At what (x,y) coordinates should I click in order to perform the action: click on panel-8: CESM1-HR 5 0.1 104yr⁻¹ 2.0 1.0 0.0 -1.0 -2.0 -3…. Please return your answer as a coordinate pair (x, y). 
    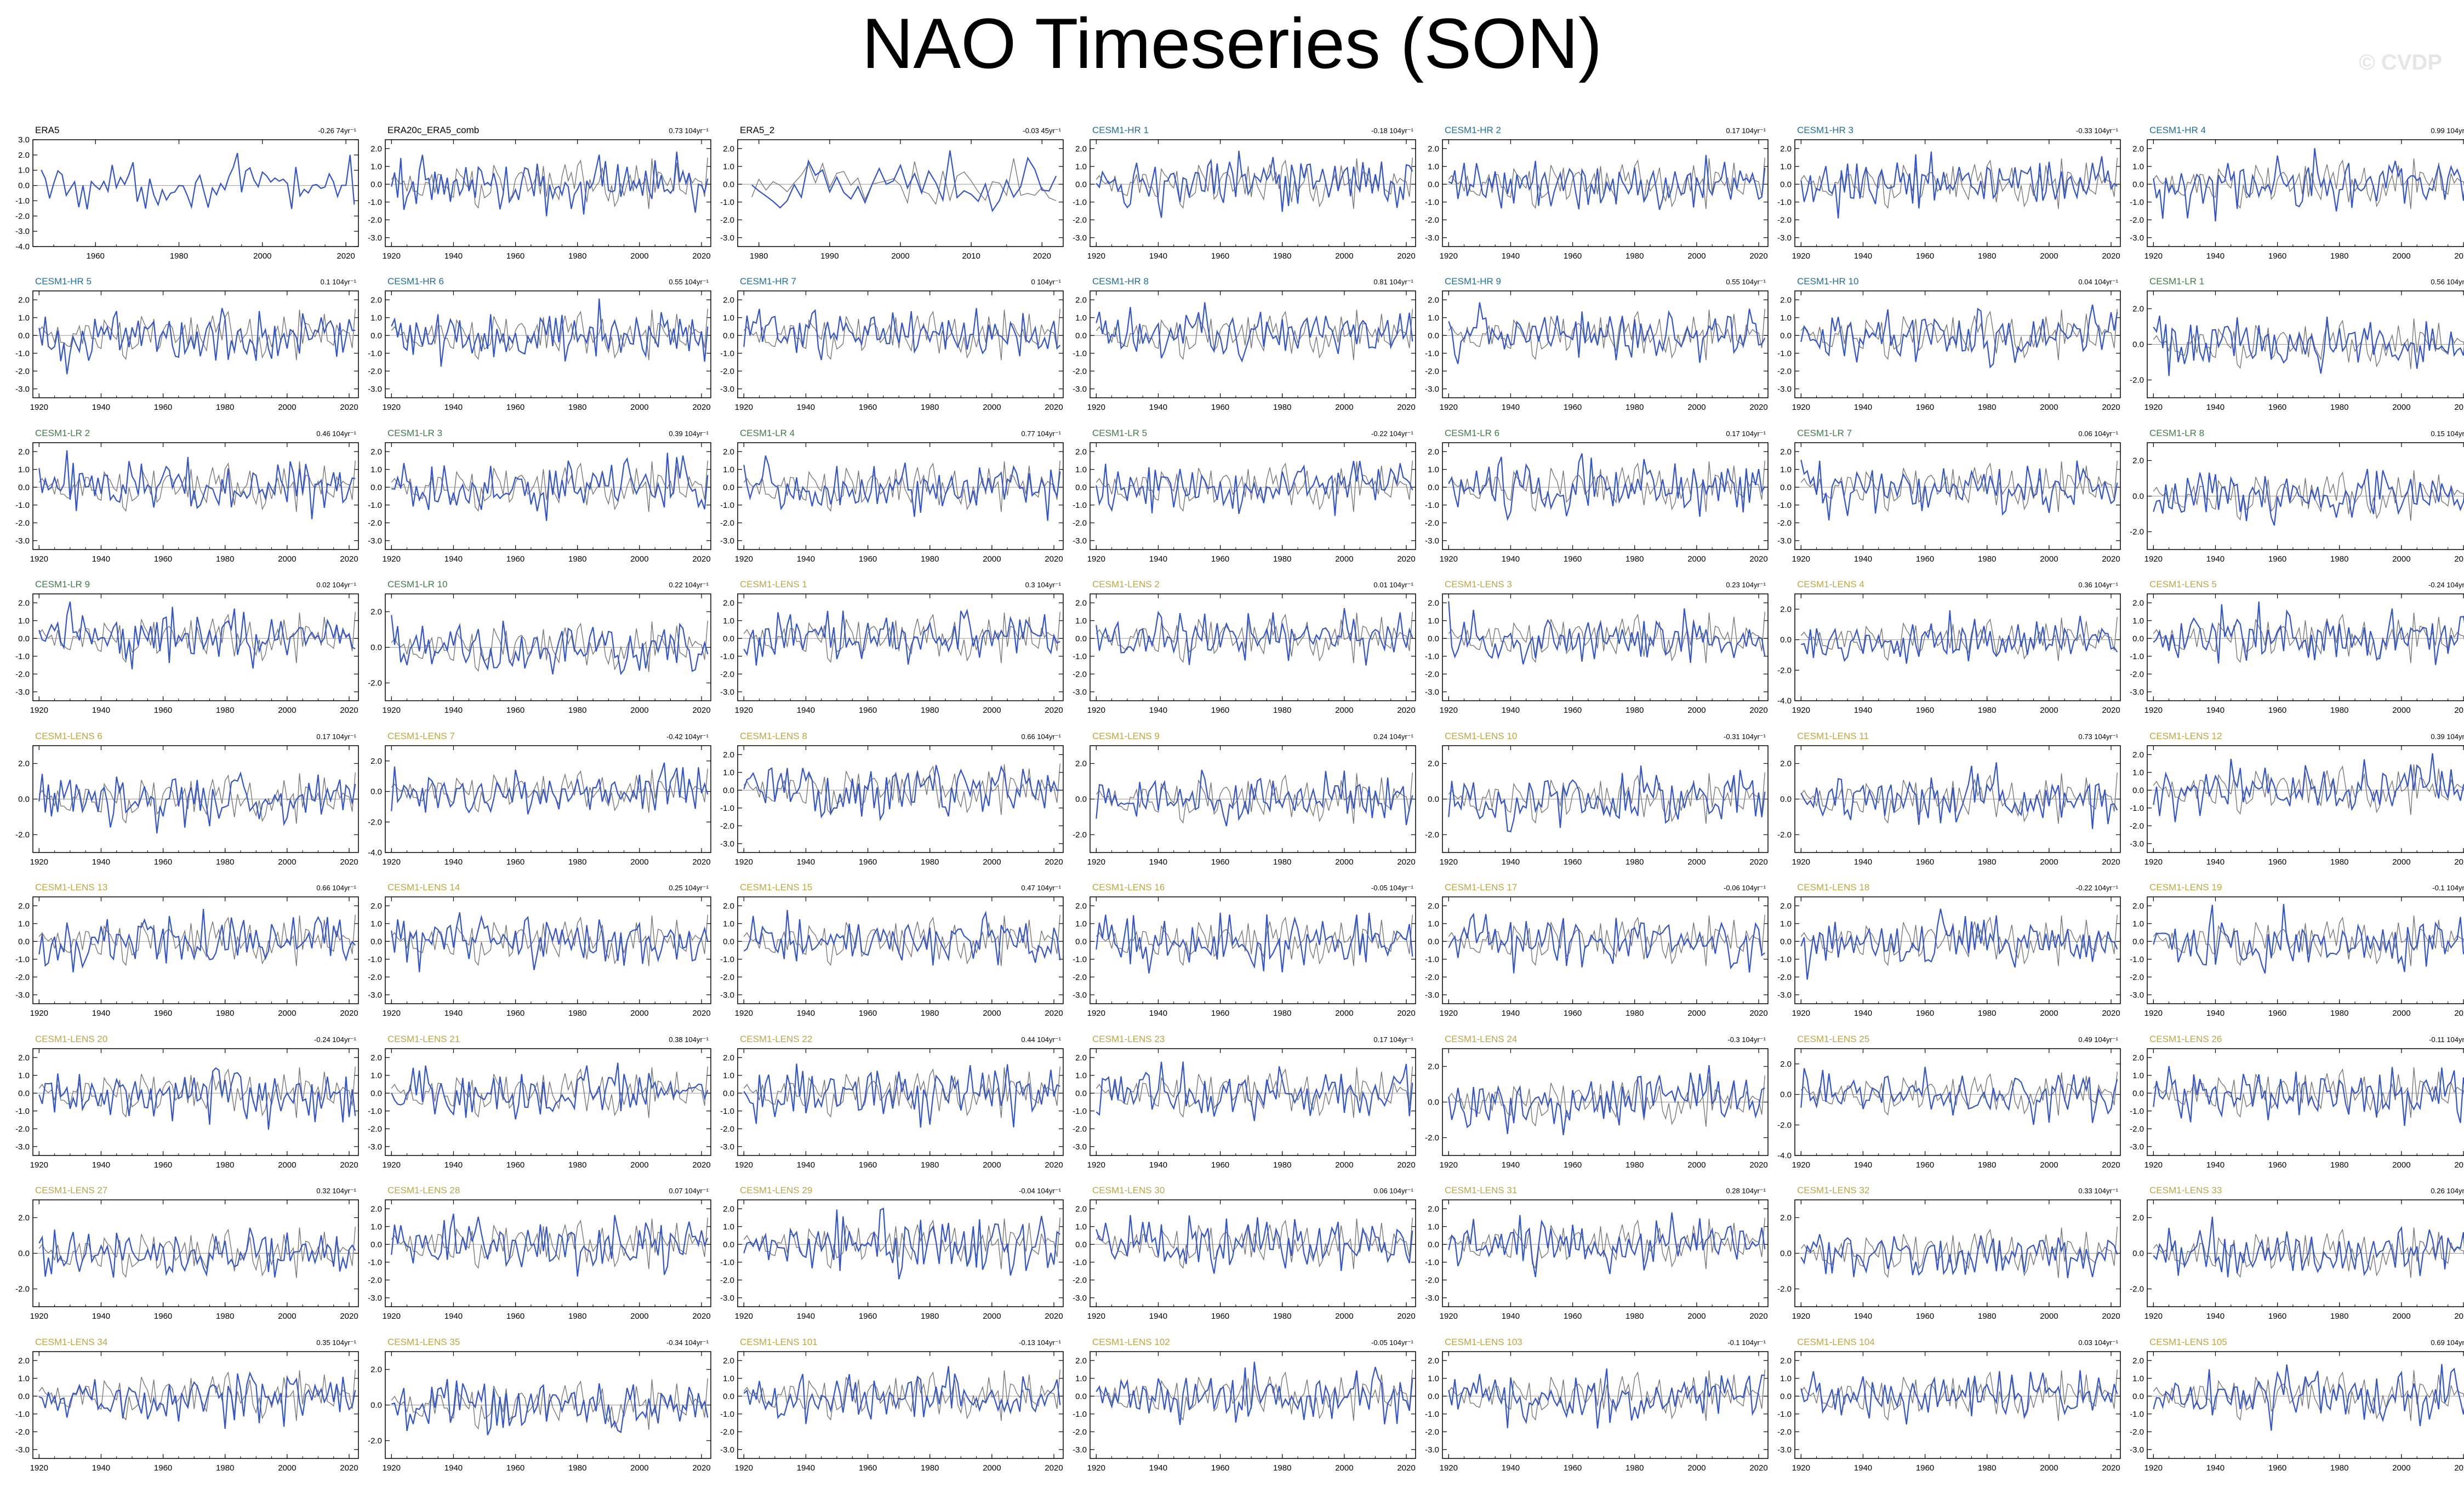
    Looking at the image, I should click on (187, 344).